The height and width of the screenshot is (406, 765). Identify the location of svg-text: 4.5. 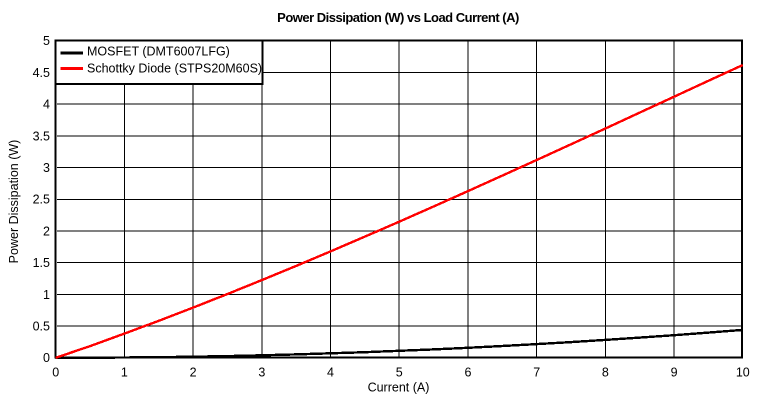
(41, 73).